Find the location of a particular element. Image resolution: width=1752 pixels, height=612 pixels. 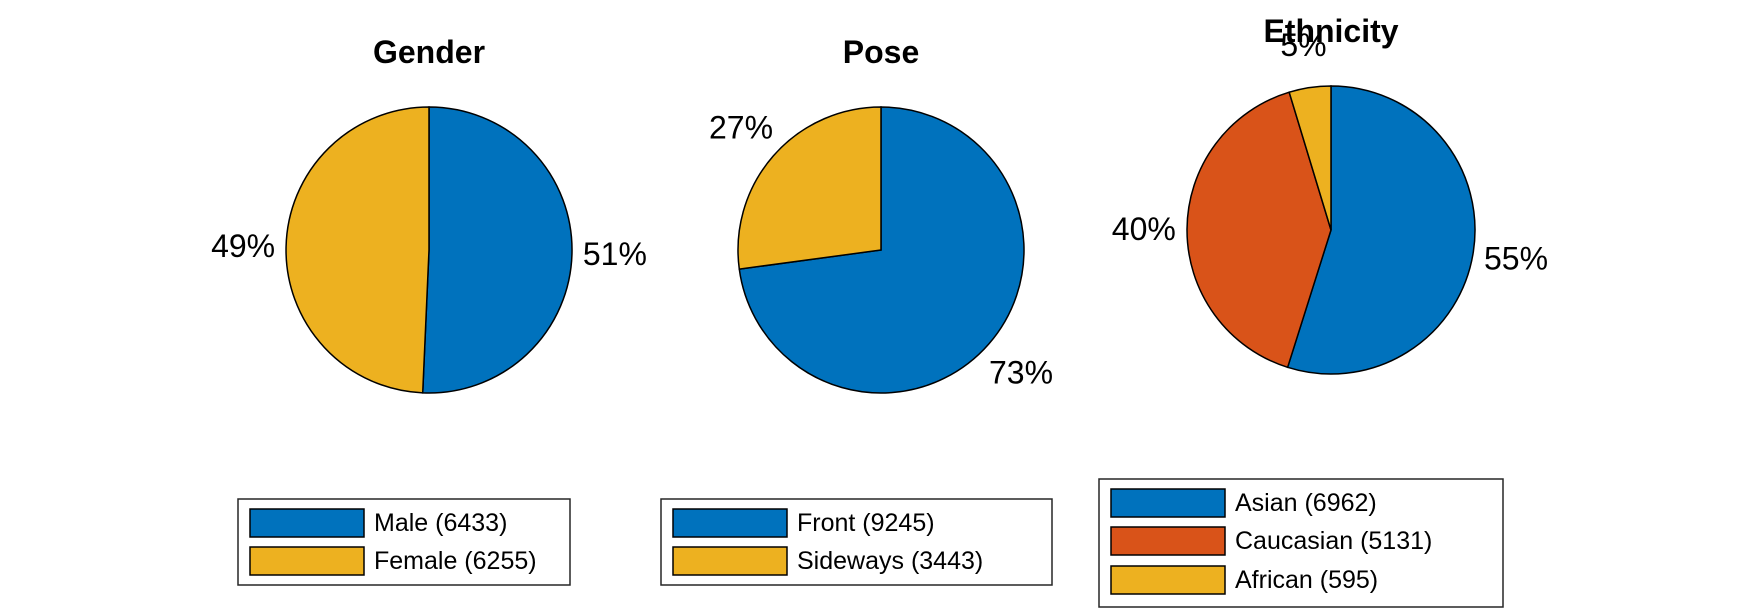

legend-swatch-ethnicity-asian is located at coordinates (1168, 503).